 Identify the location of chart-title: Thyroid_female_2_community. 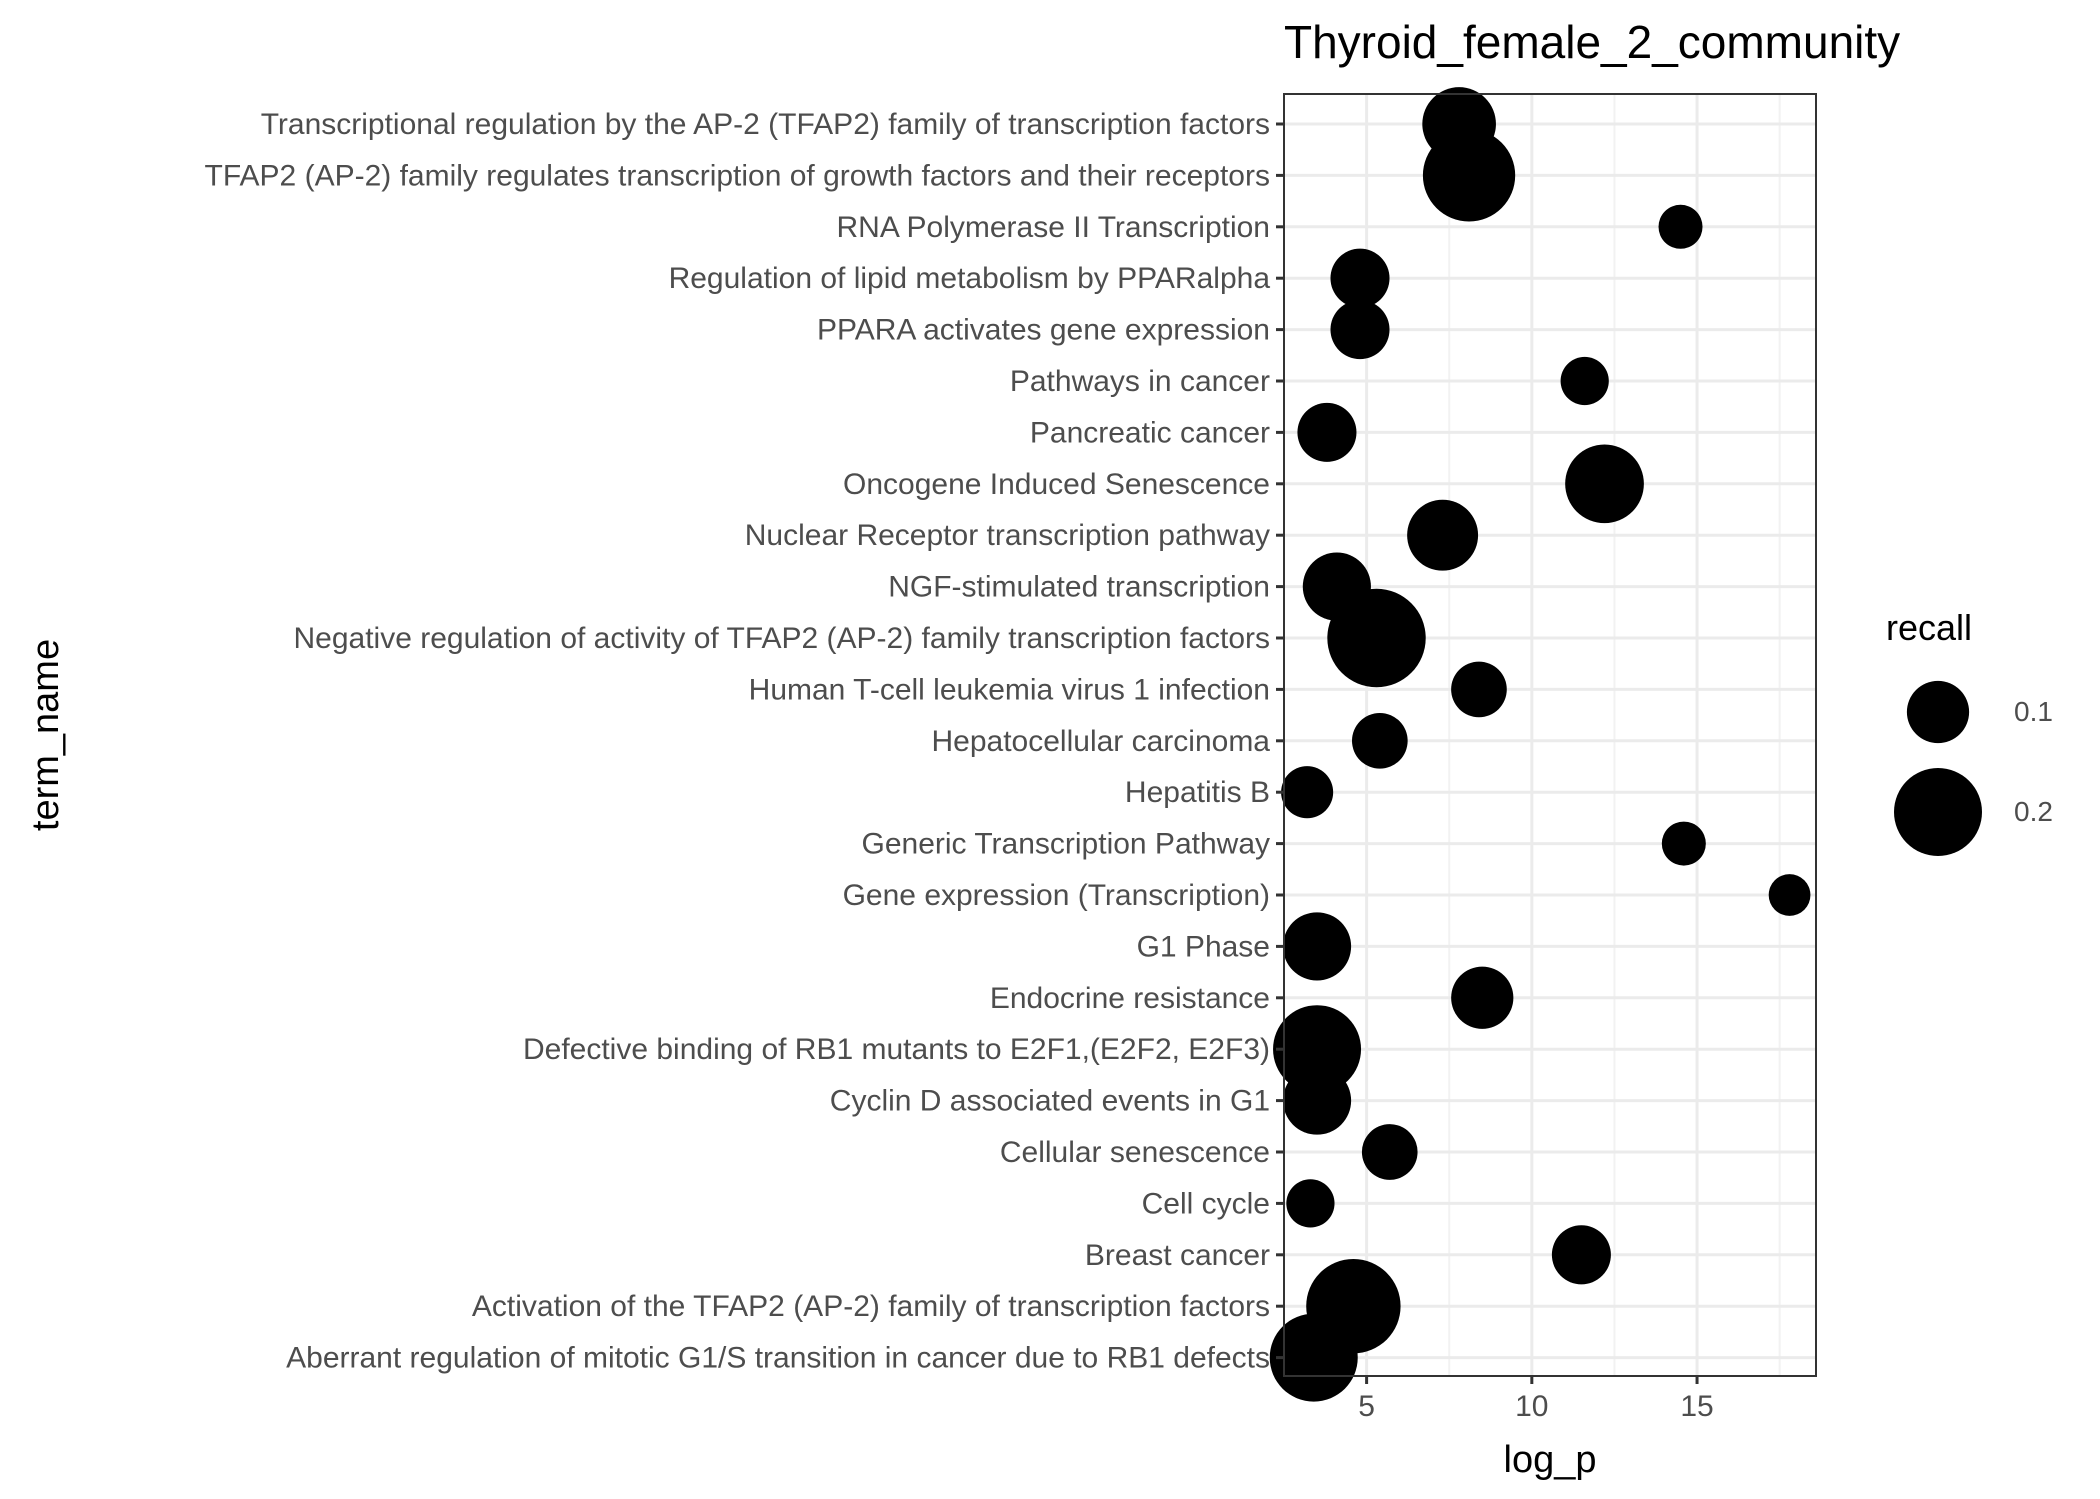
(1592, 42).